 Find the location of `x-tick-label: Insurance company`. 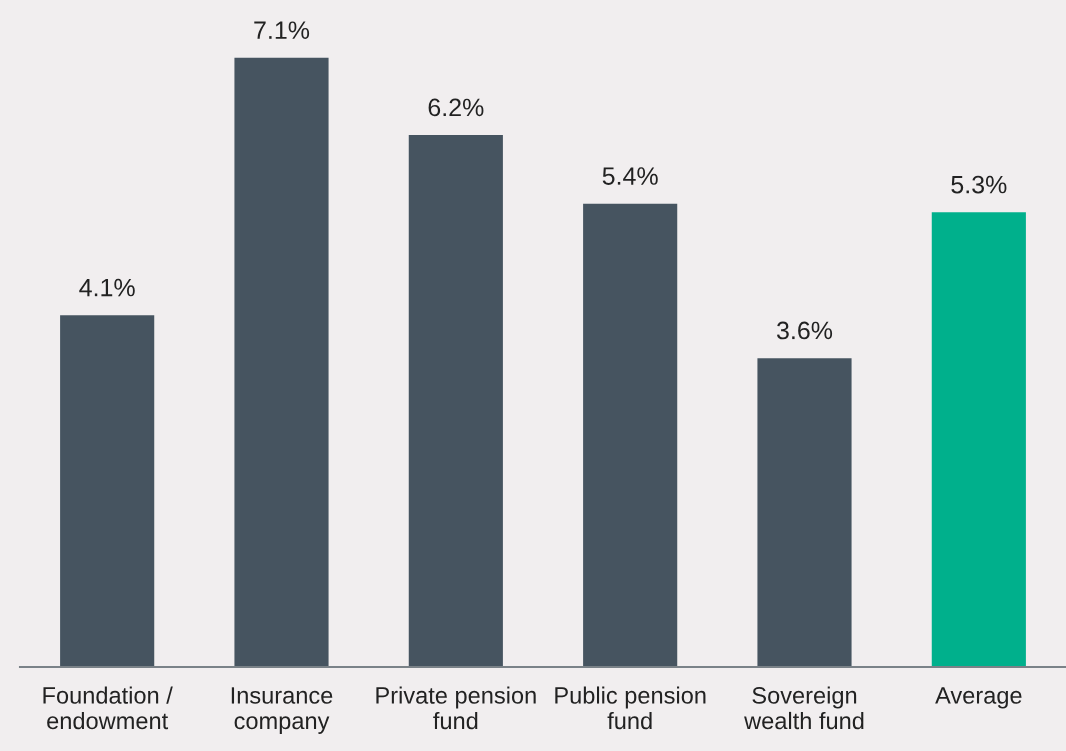

x-tick-label: Insurance company is located at coordinates (282, 710).